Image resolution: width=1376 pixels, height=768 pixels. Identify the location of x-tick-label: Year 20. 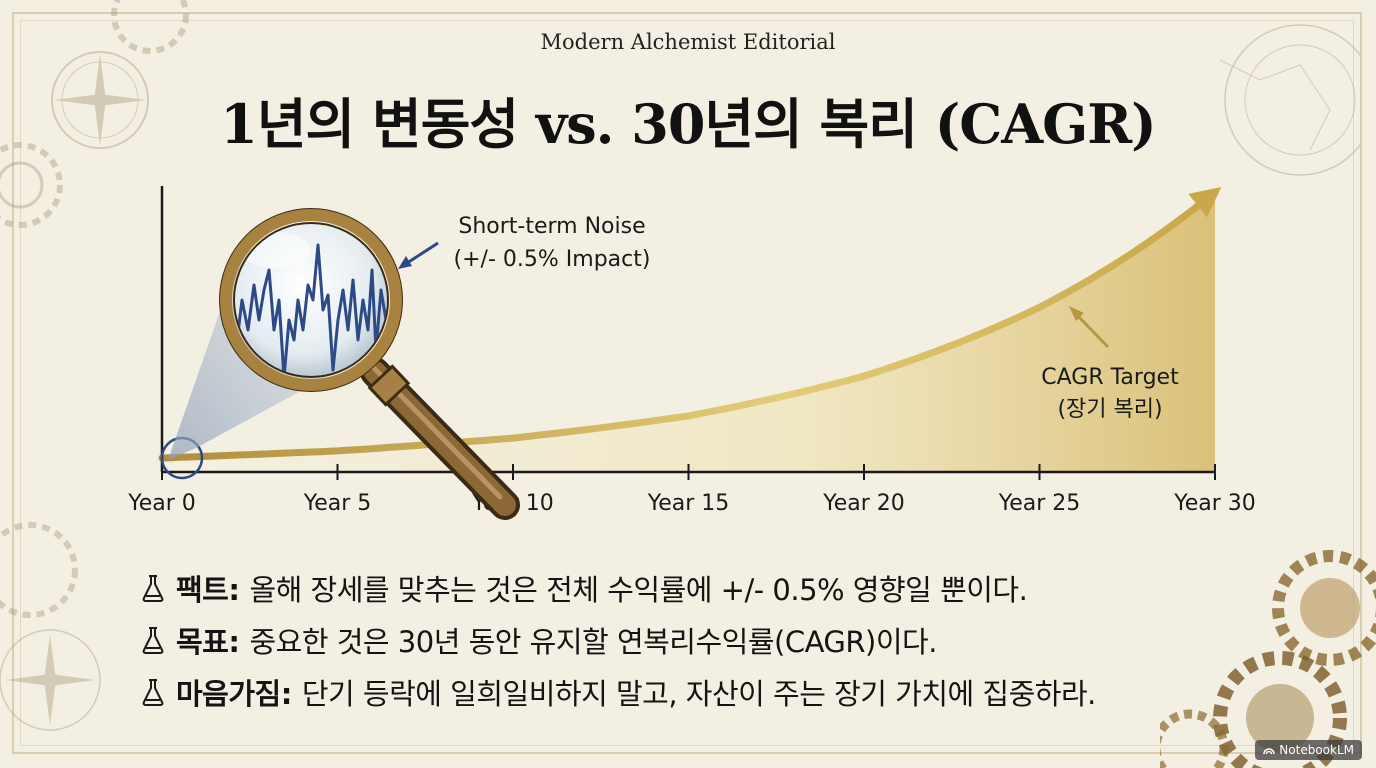
(863, 503).